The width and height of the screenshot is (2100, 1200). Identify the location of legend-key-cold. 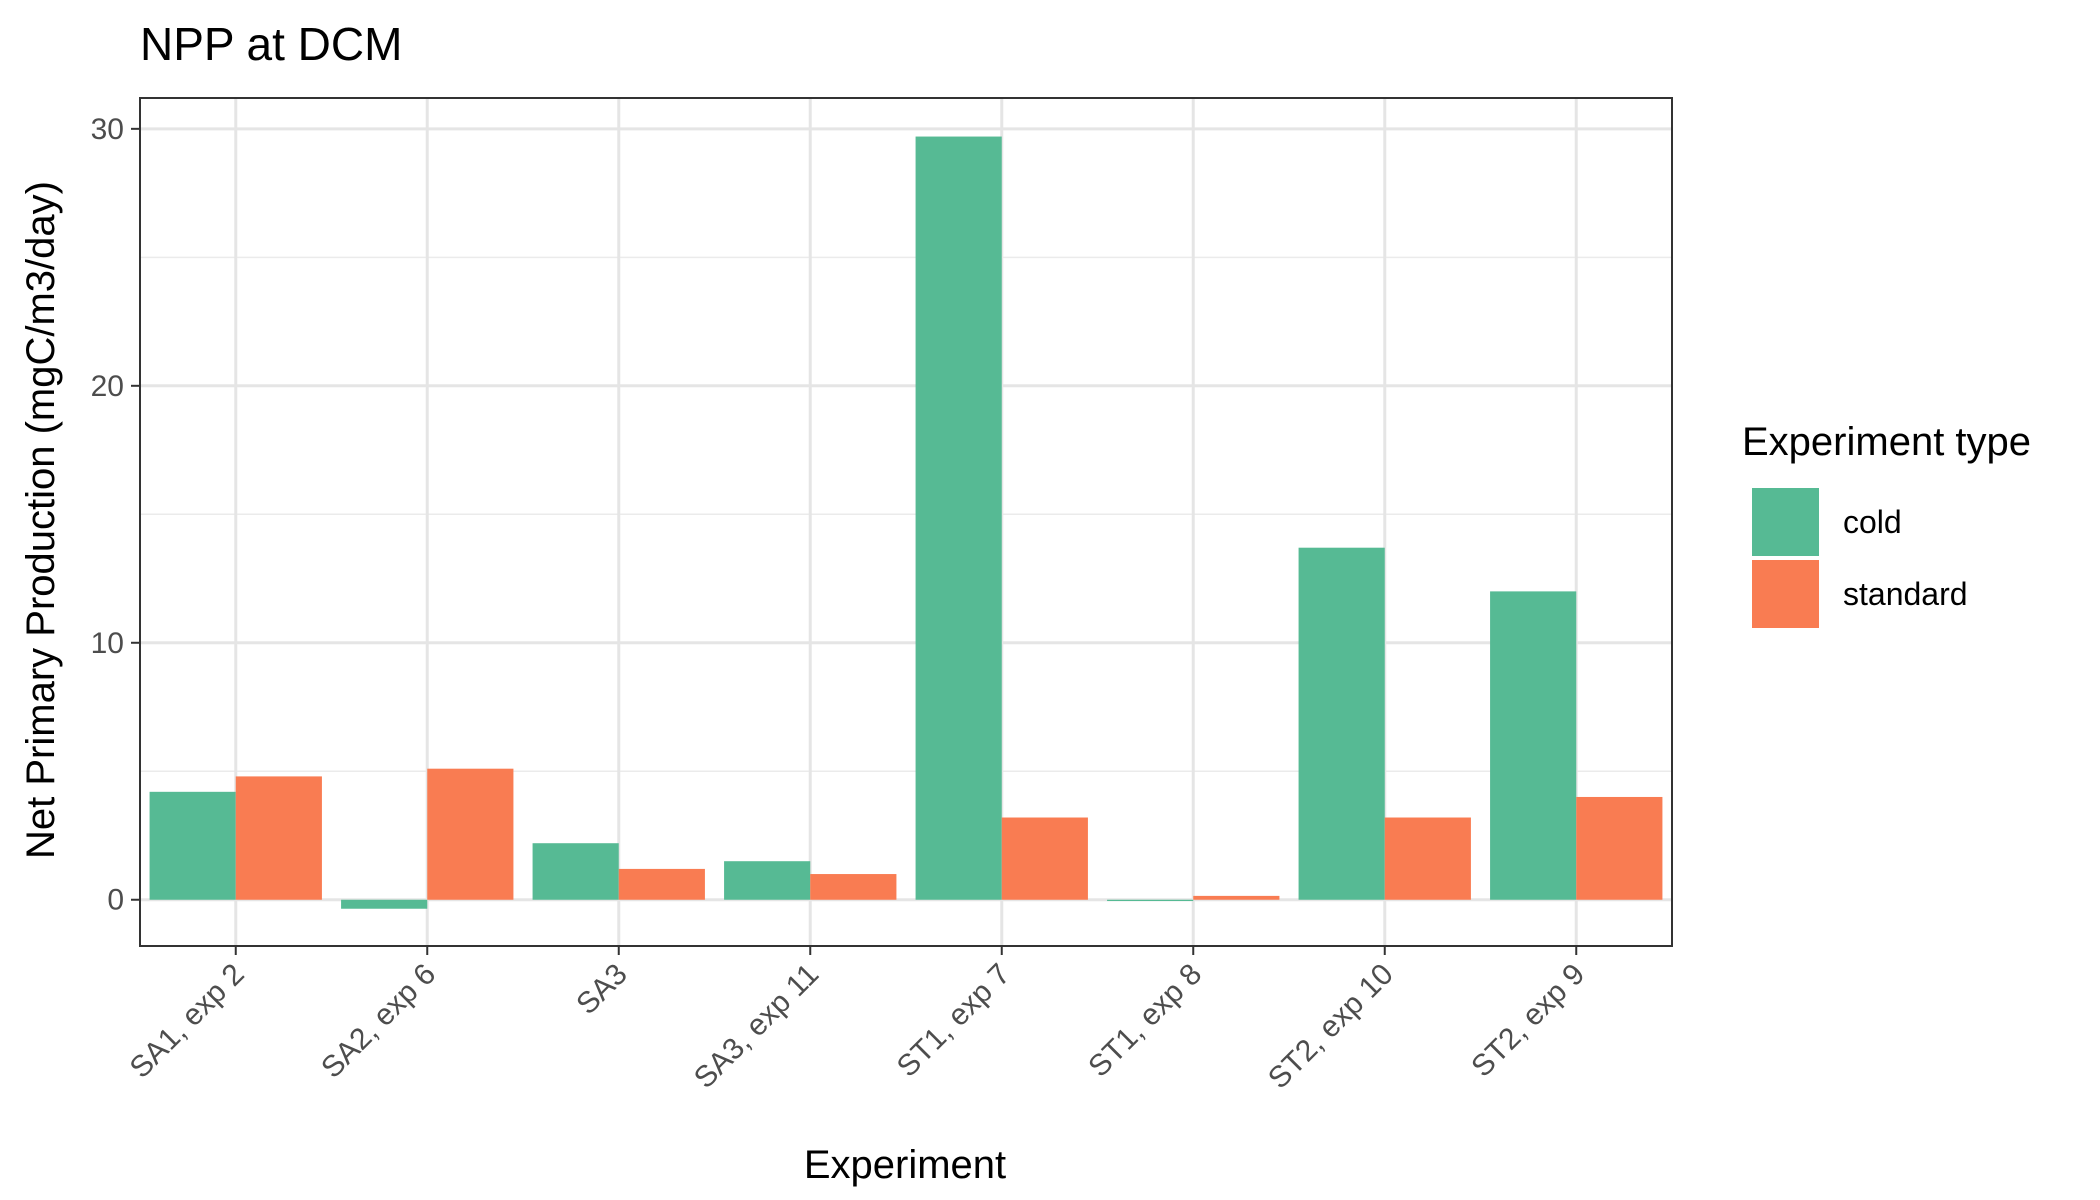
(1785, 522).